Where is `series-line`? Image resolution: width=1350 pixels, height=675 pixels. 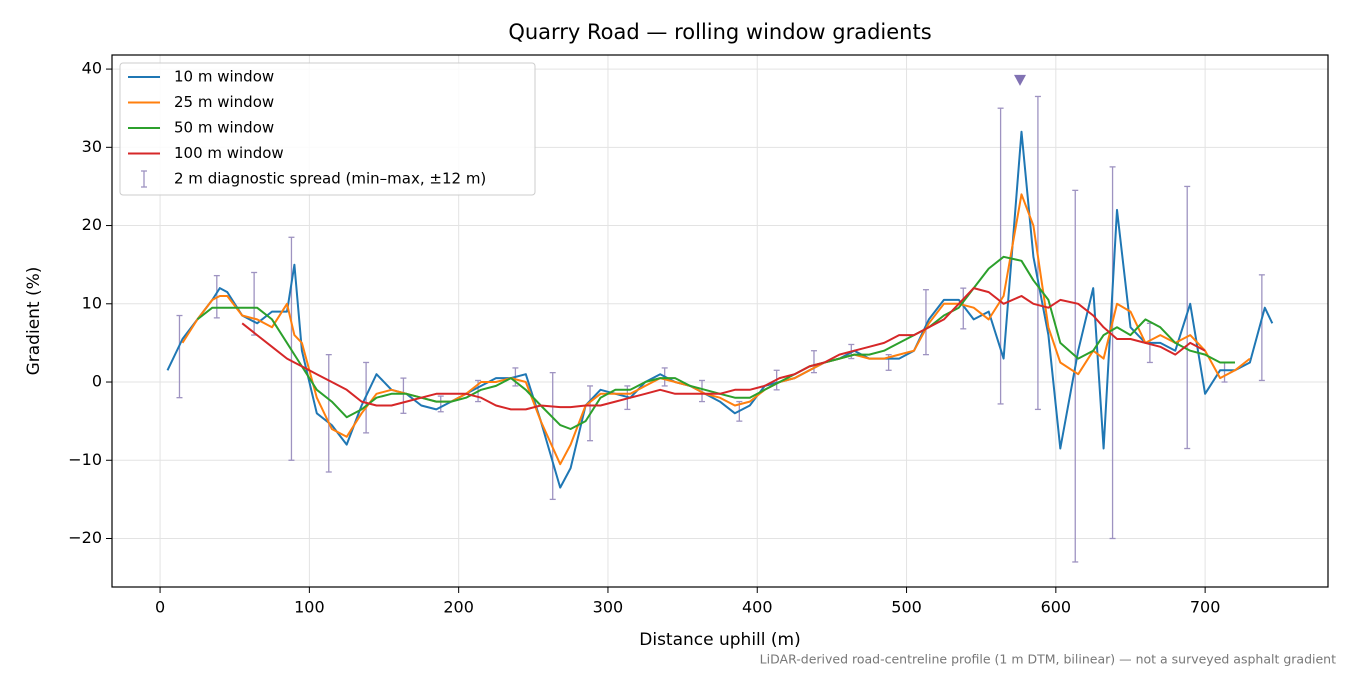 series-line is located at coordinates (723, 349).